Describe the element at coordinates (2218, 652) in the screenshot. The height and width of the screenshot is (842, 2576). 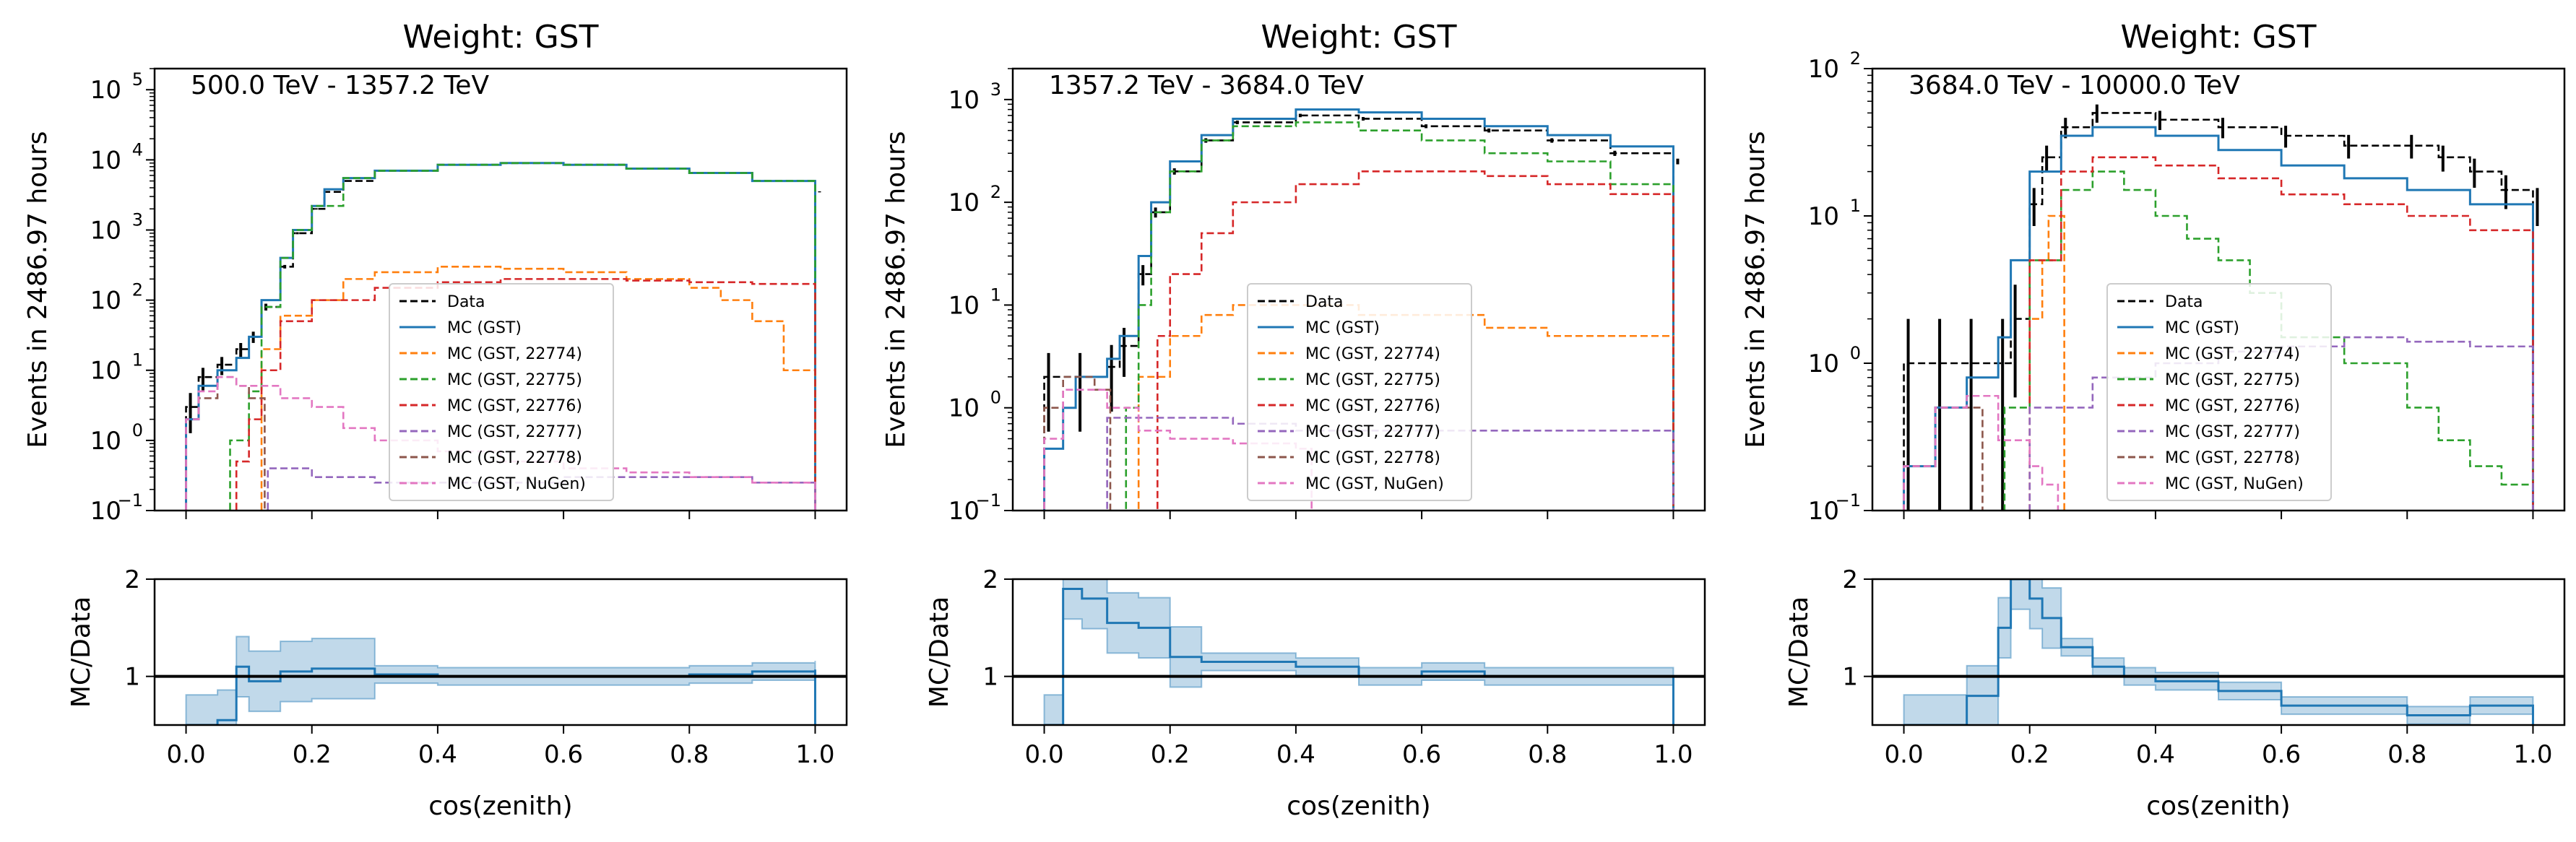
I see `ratio-axes-frame` at that location.